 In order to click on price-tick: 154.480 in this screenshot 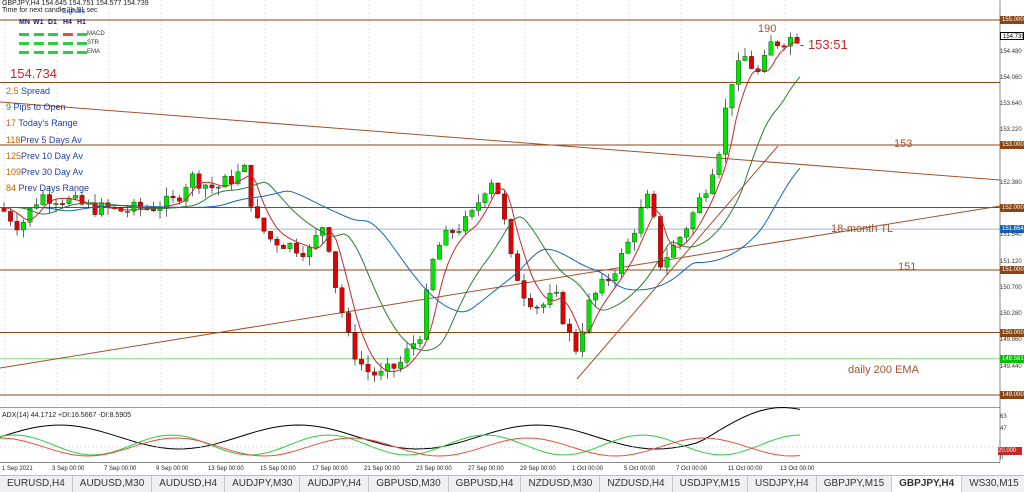, I will do `click(1011, 51)`.